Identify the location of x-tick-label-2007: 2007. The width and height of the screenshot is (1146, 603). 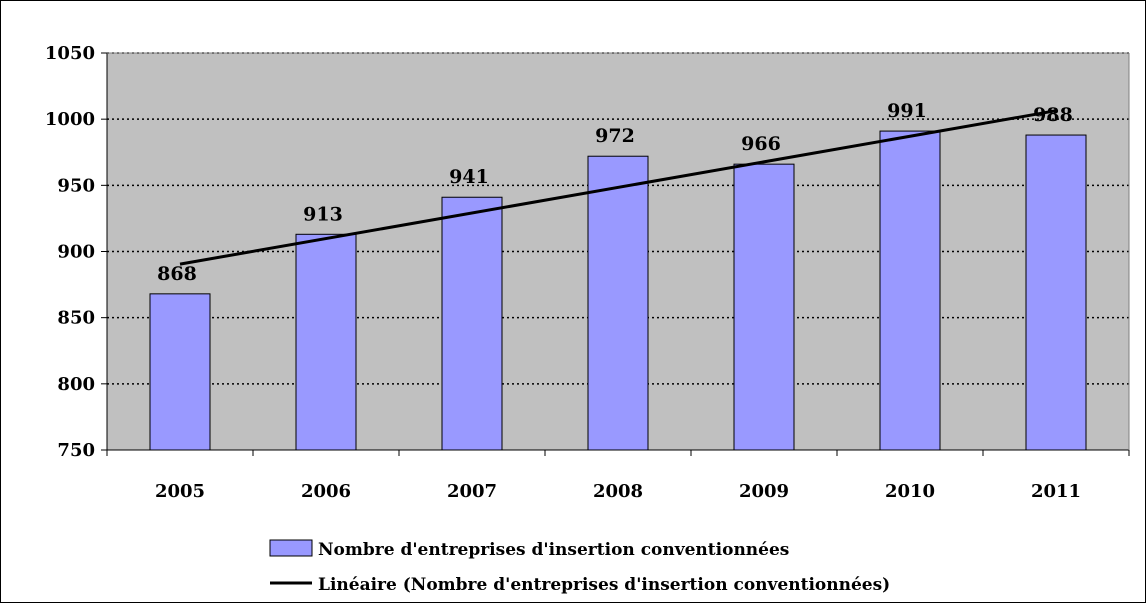
(472, 491).